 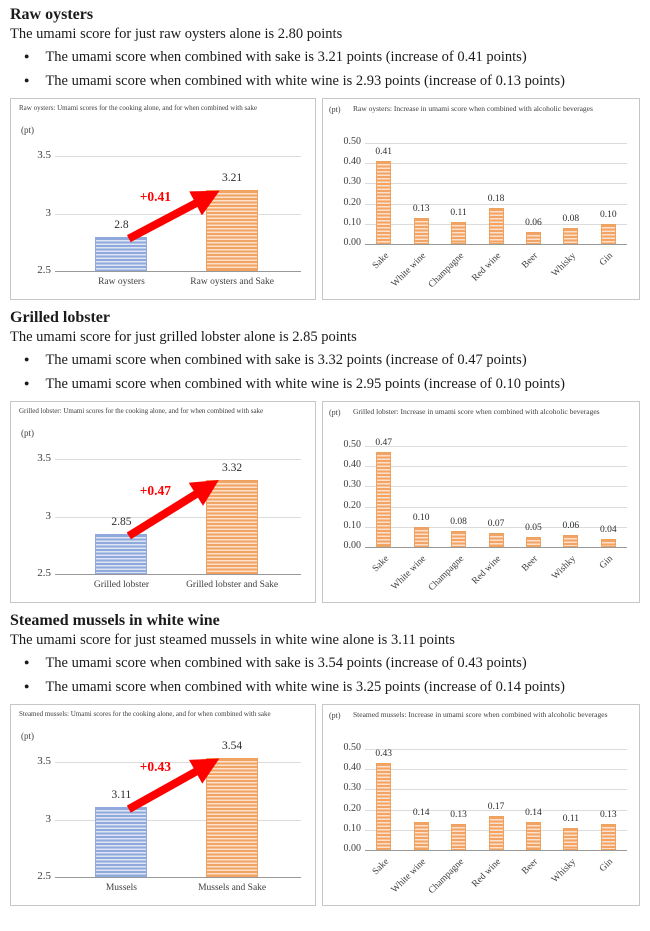 I want to click on section-heading: Steamed mussels in white wine, so click(x=115, y=620).